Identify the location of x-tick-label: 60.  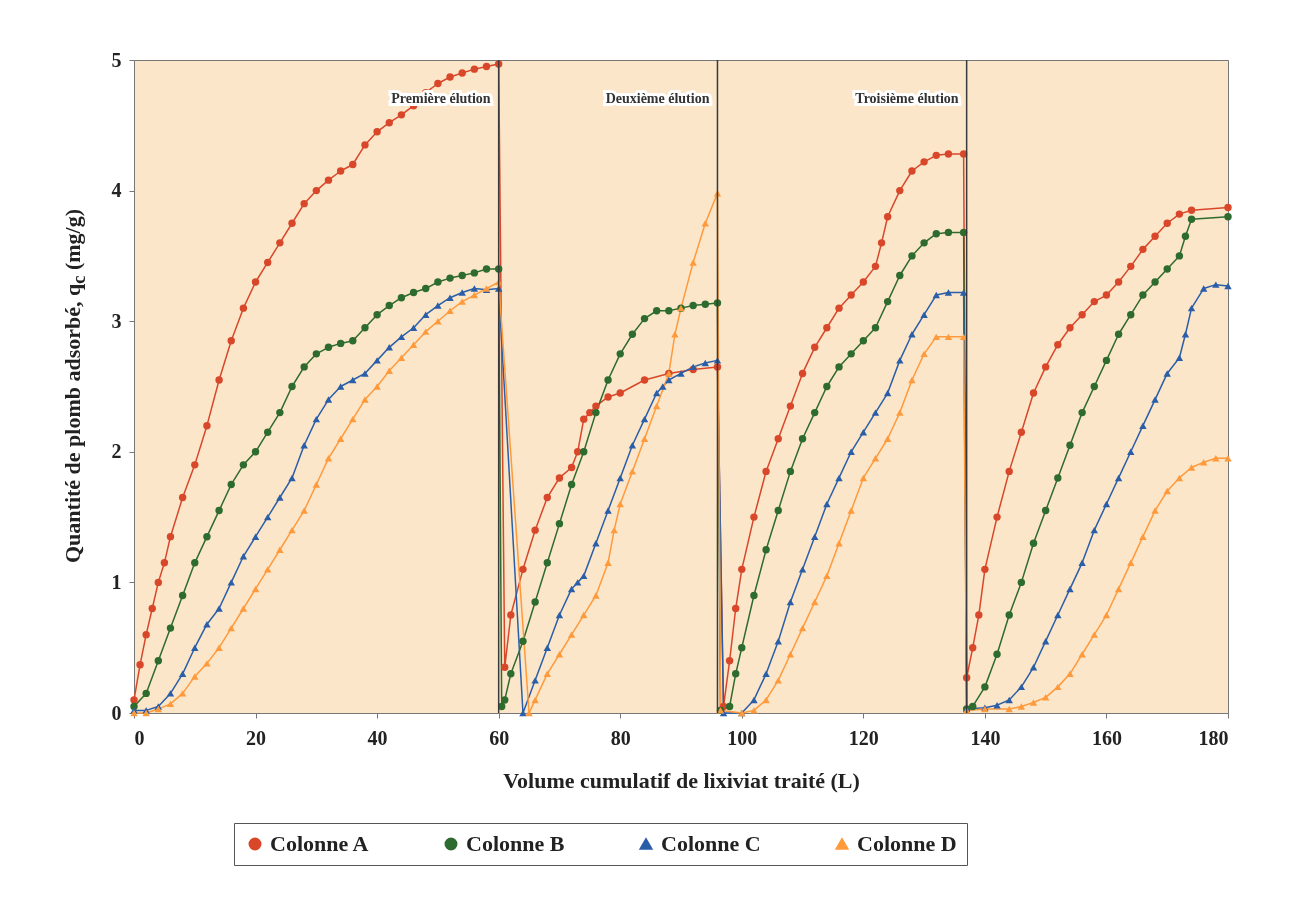
(499, 737).